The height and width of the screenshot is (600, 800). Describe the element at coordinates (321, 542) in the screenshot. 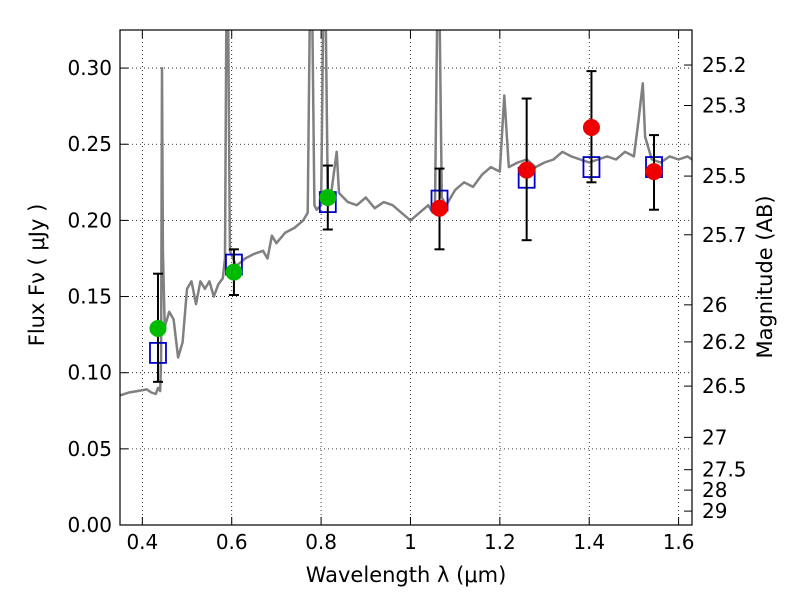

I see `x-tick-label: 0.8` at that location.